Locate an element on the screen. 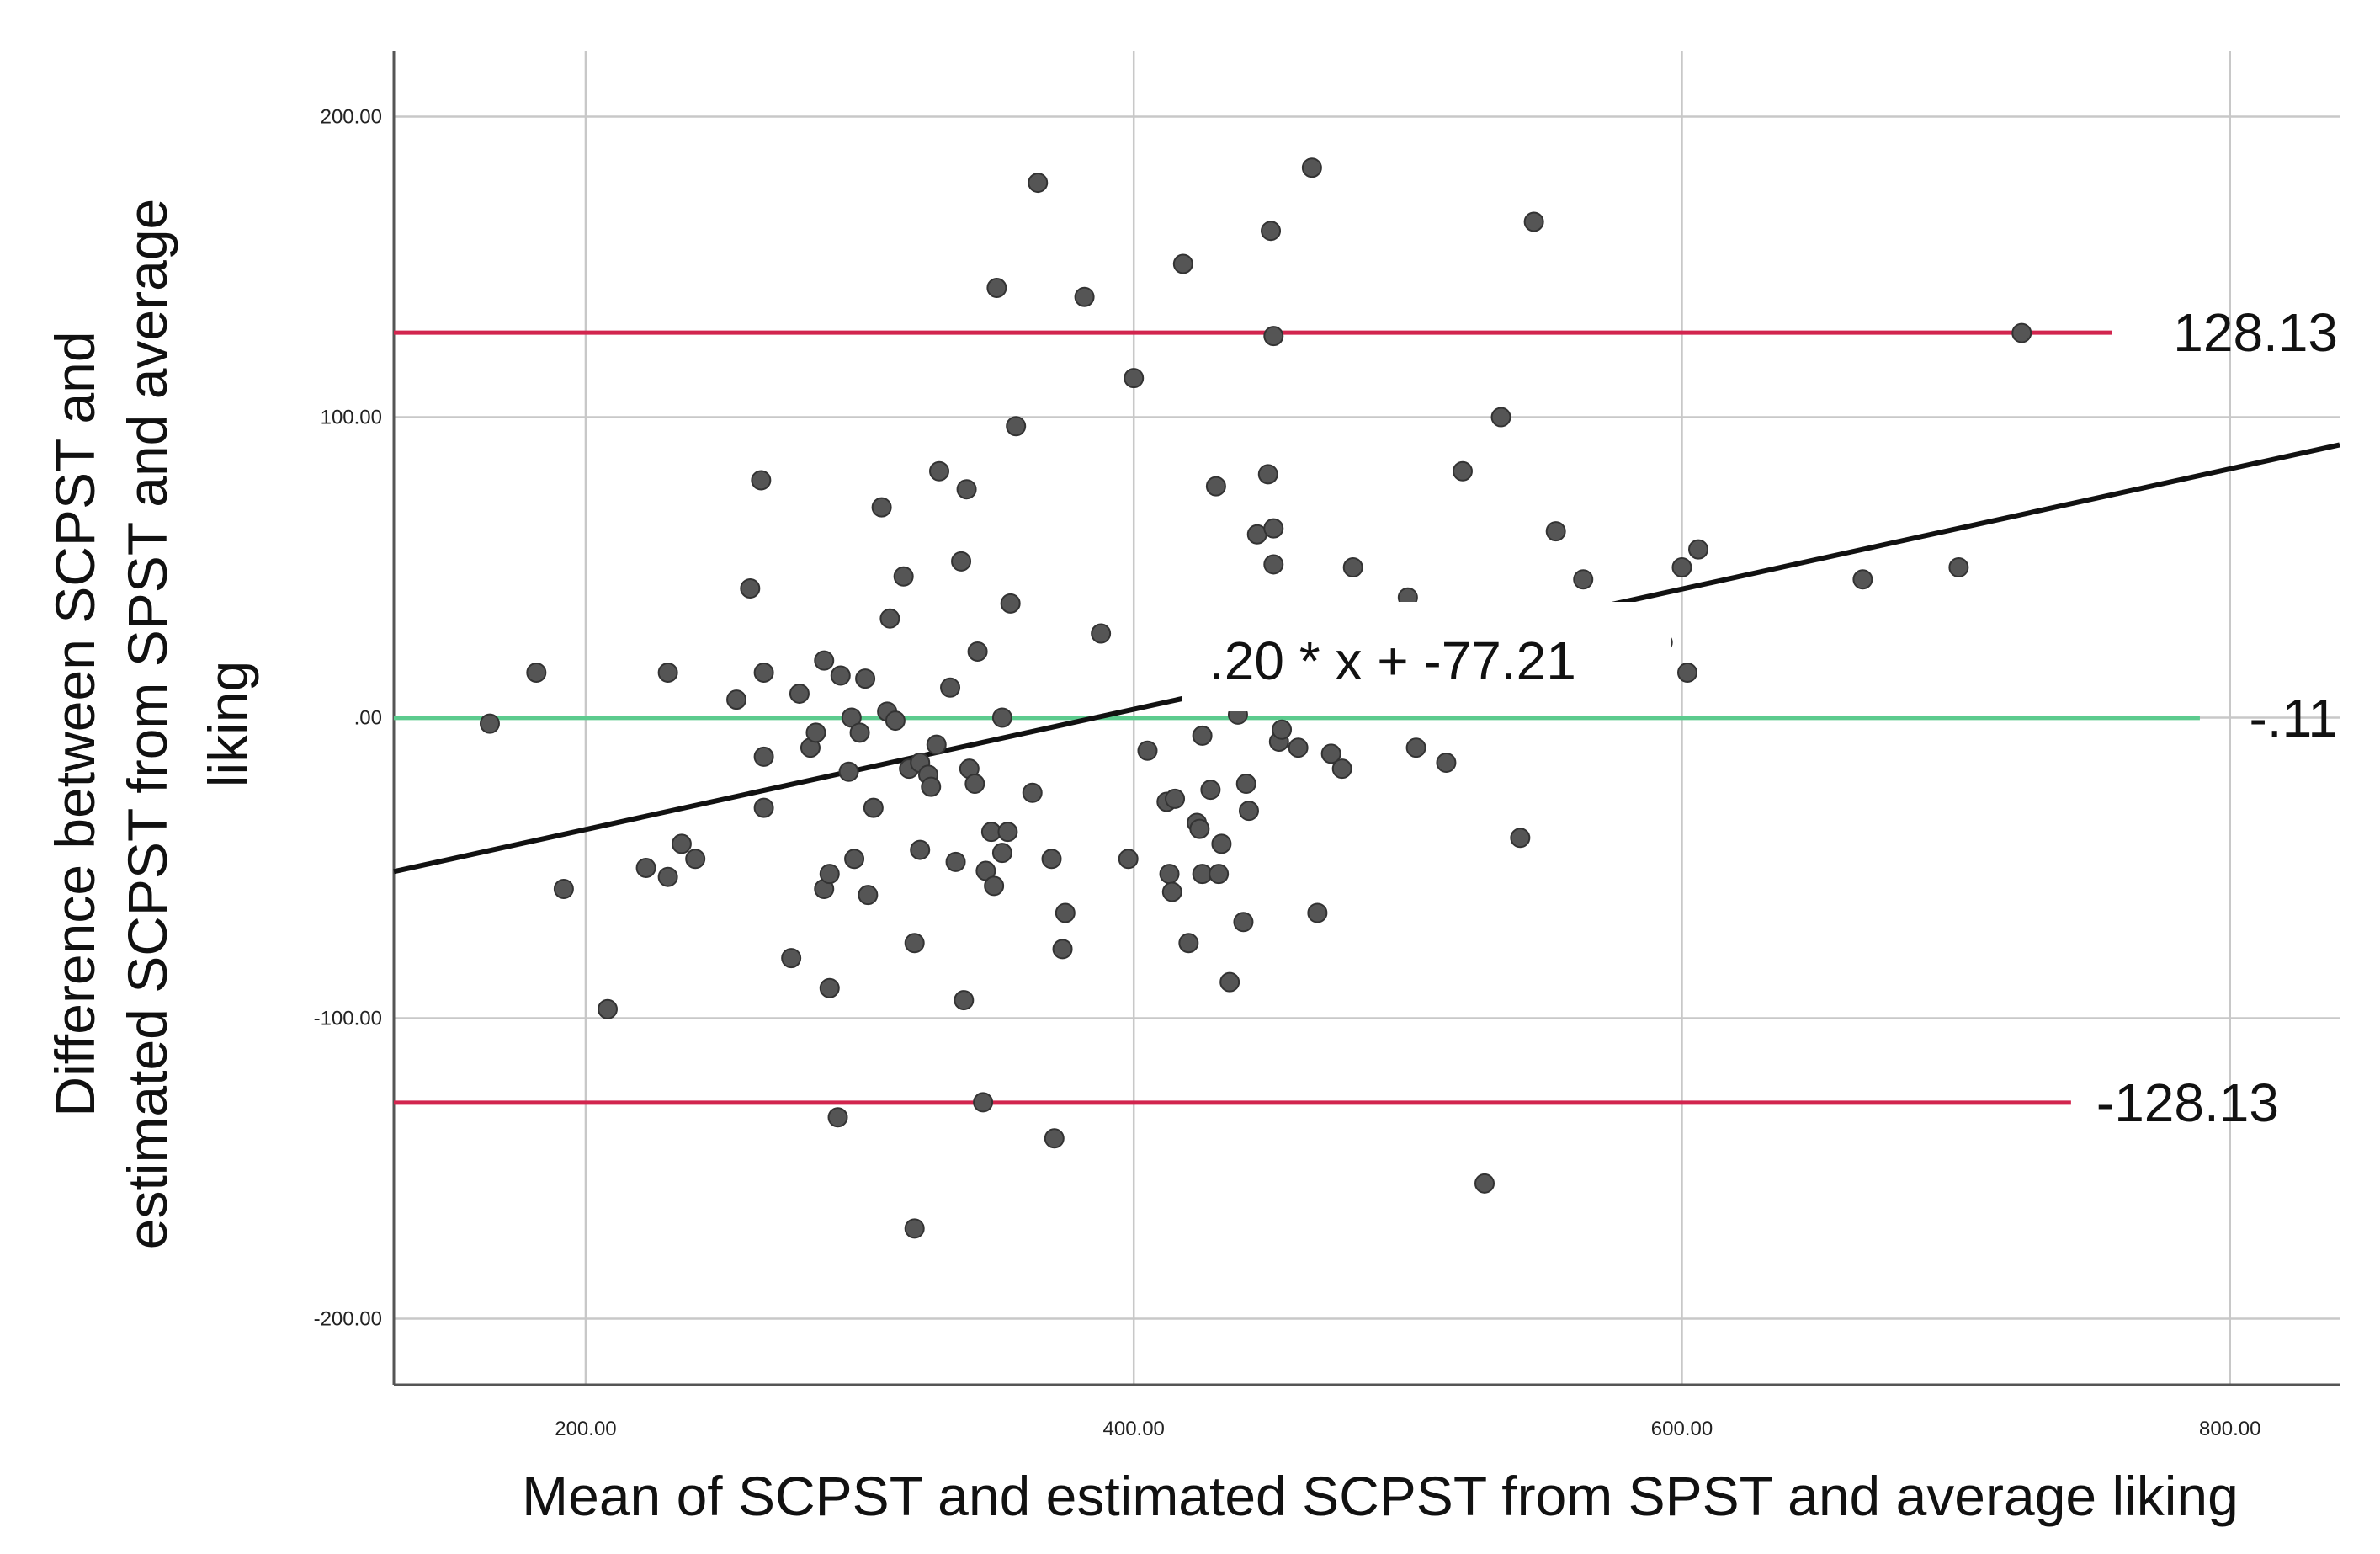 The image size is (2380, 1554). y-tick-label: -200.00 is located at coordinates (348, 1318).